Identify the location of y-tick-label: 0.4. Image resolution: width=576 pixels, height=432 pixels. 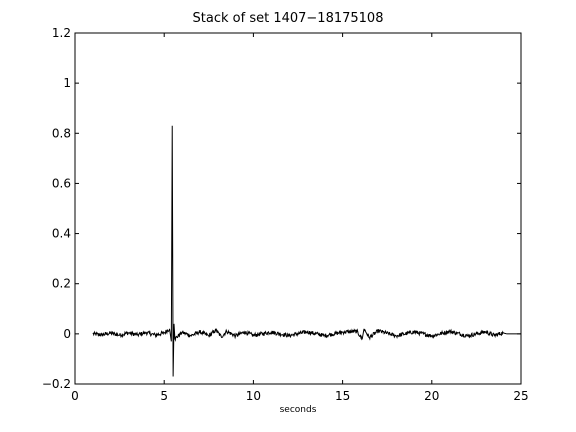
(61, 234).